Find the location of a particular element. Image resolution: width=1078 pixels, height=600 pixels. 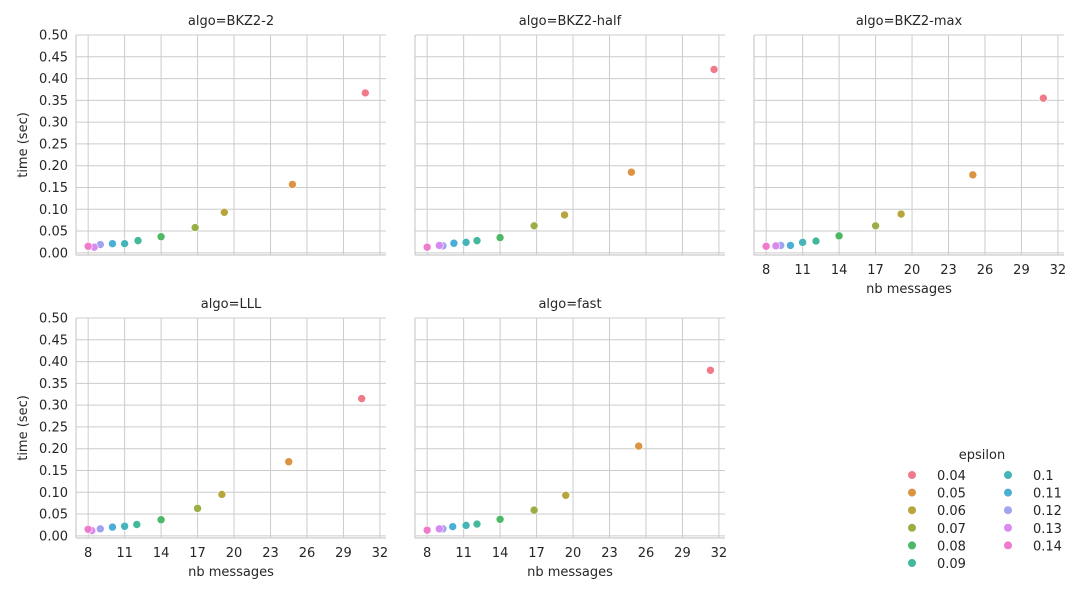

facet-panel: algo=BKZ2-half is located at coordinates (569, 135).